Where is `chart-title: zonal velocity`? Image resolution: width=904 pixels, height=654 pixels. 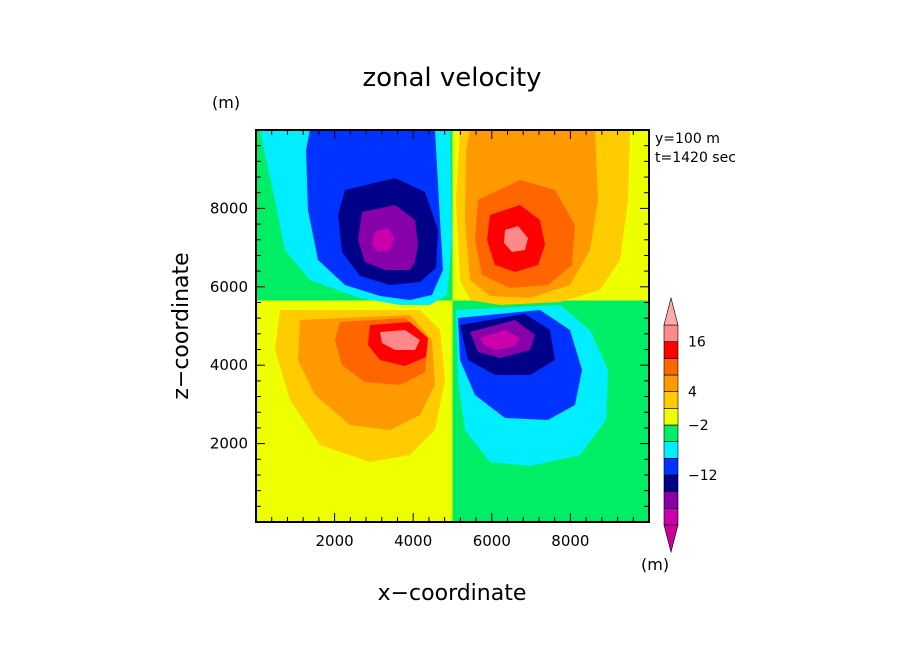
chart-title: zonal velocity is located at coordinates (451, 78).